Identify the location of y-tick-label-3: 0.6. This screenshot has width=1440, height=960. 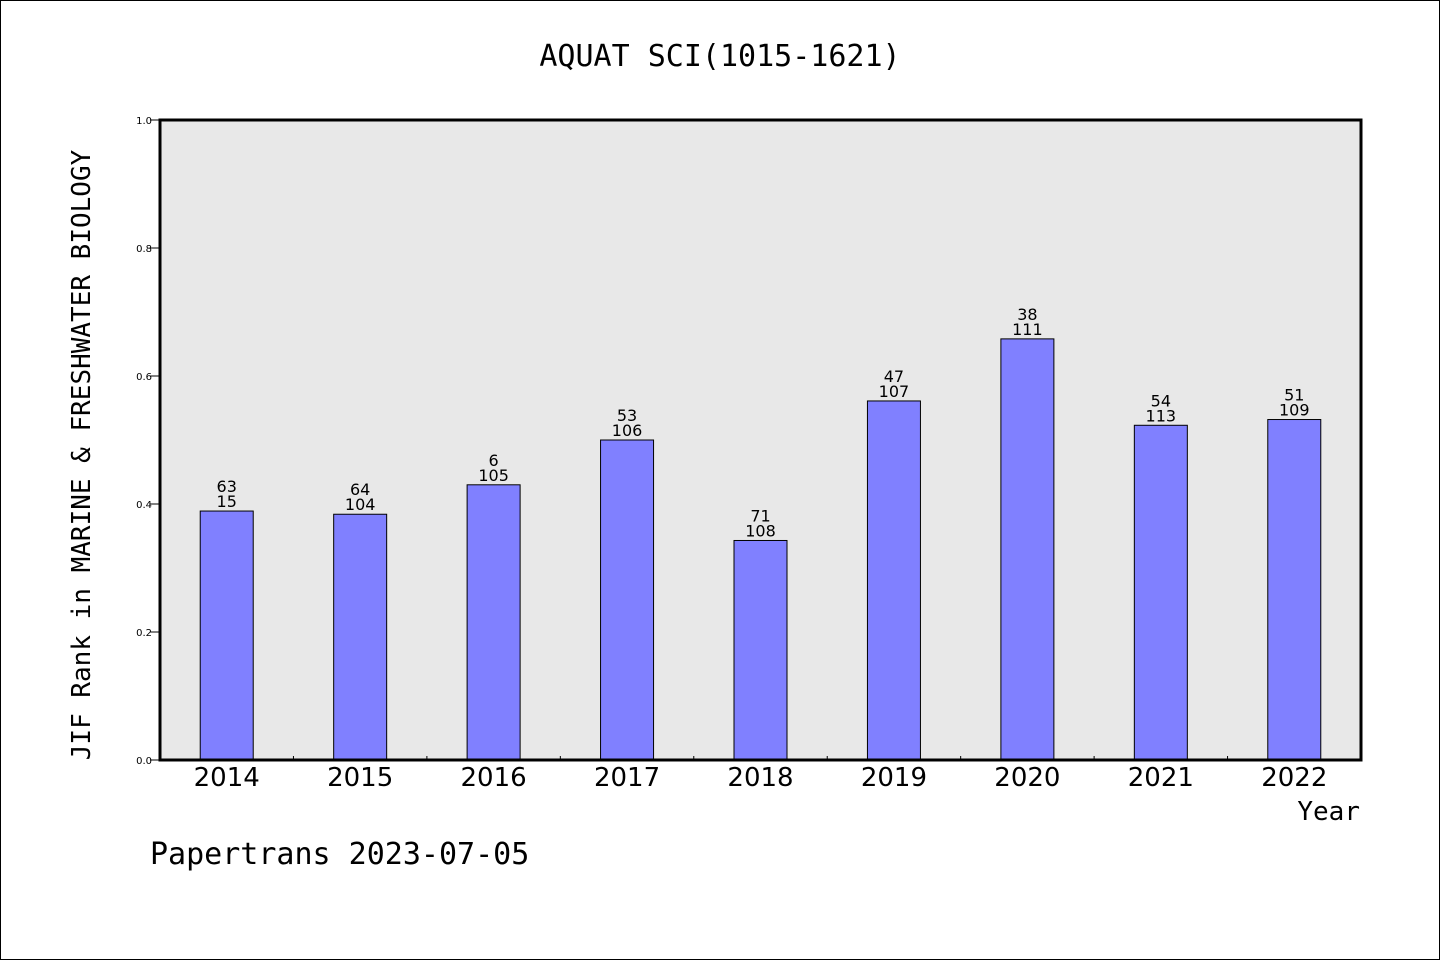
(144, 377).